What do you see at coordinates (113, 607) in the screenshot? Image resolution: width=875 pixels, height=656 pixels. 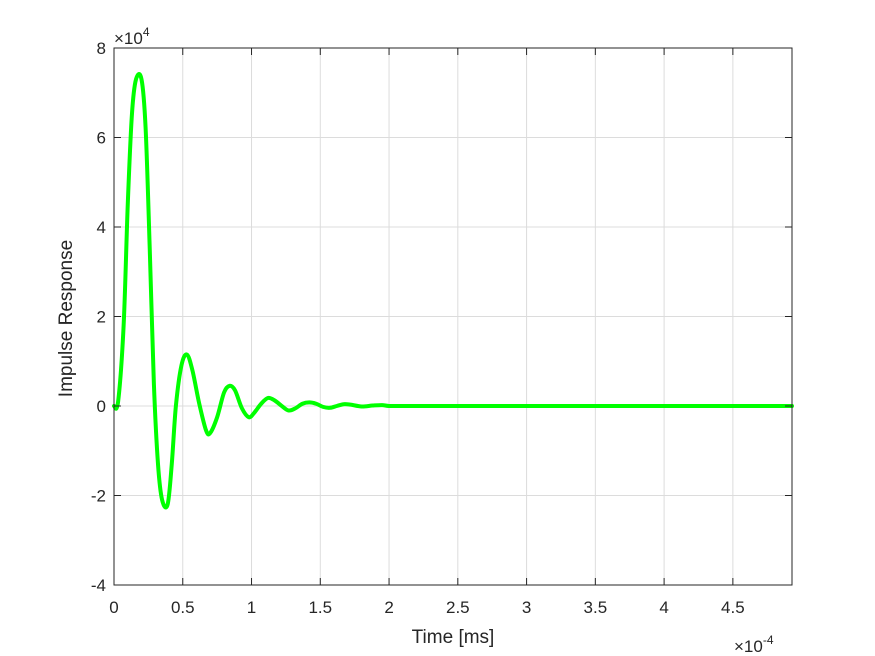 I see `x-tick-label: 0` at bounding box center [113, 607].